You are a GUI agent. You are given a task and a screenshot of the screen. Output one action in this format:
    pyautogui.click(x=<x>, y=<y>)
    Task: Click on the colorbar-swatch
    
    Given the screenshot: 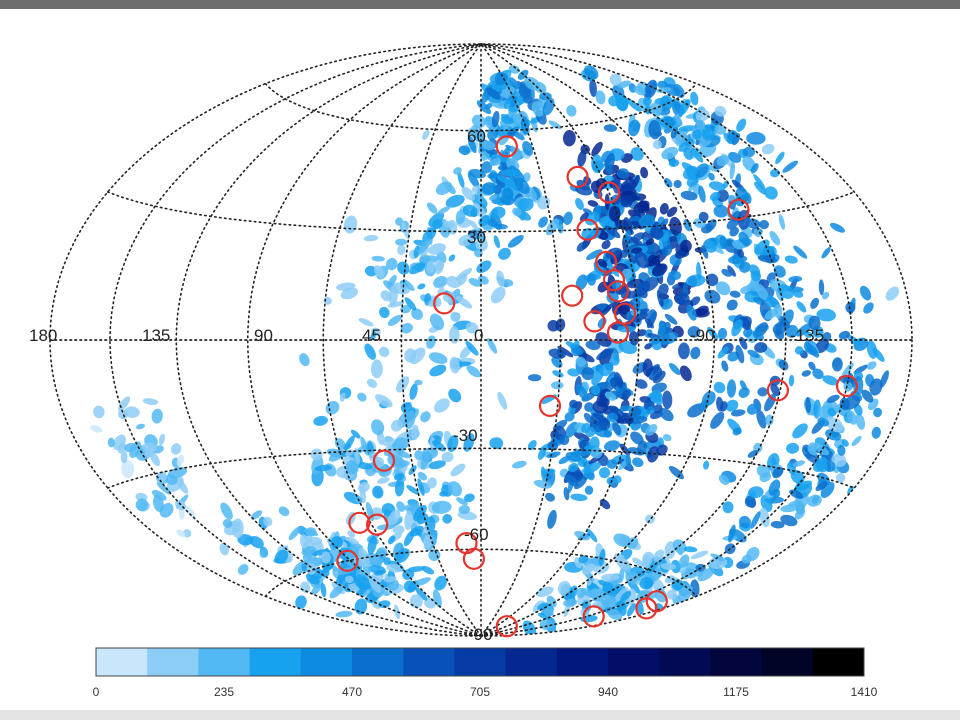 What is the action you would take?
    pyautogui.click(x=838, y=662)
    